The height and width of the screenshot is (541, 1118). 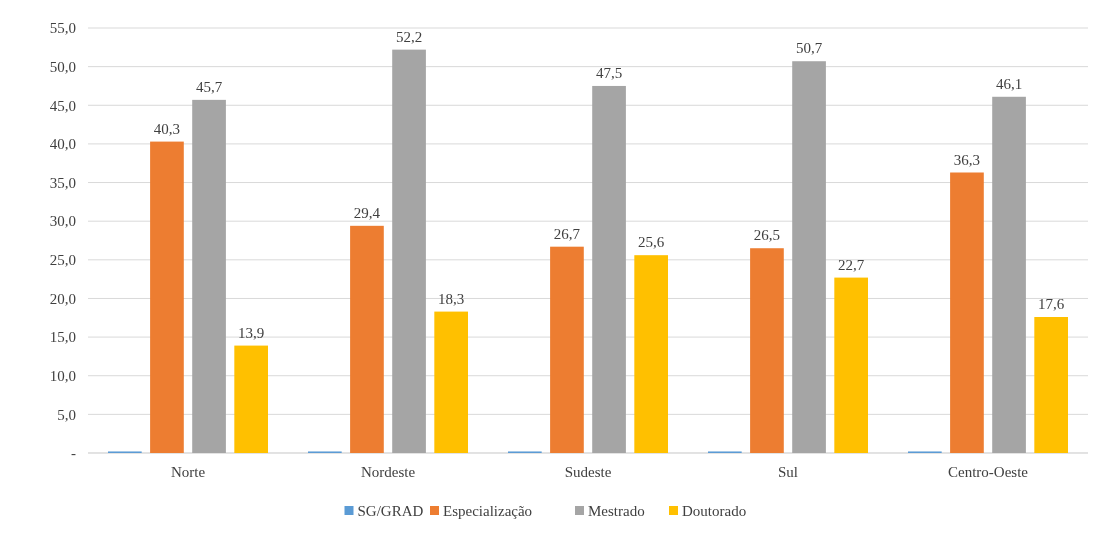 I want to click on data-label: 52,2, so click(x=409, y=36).